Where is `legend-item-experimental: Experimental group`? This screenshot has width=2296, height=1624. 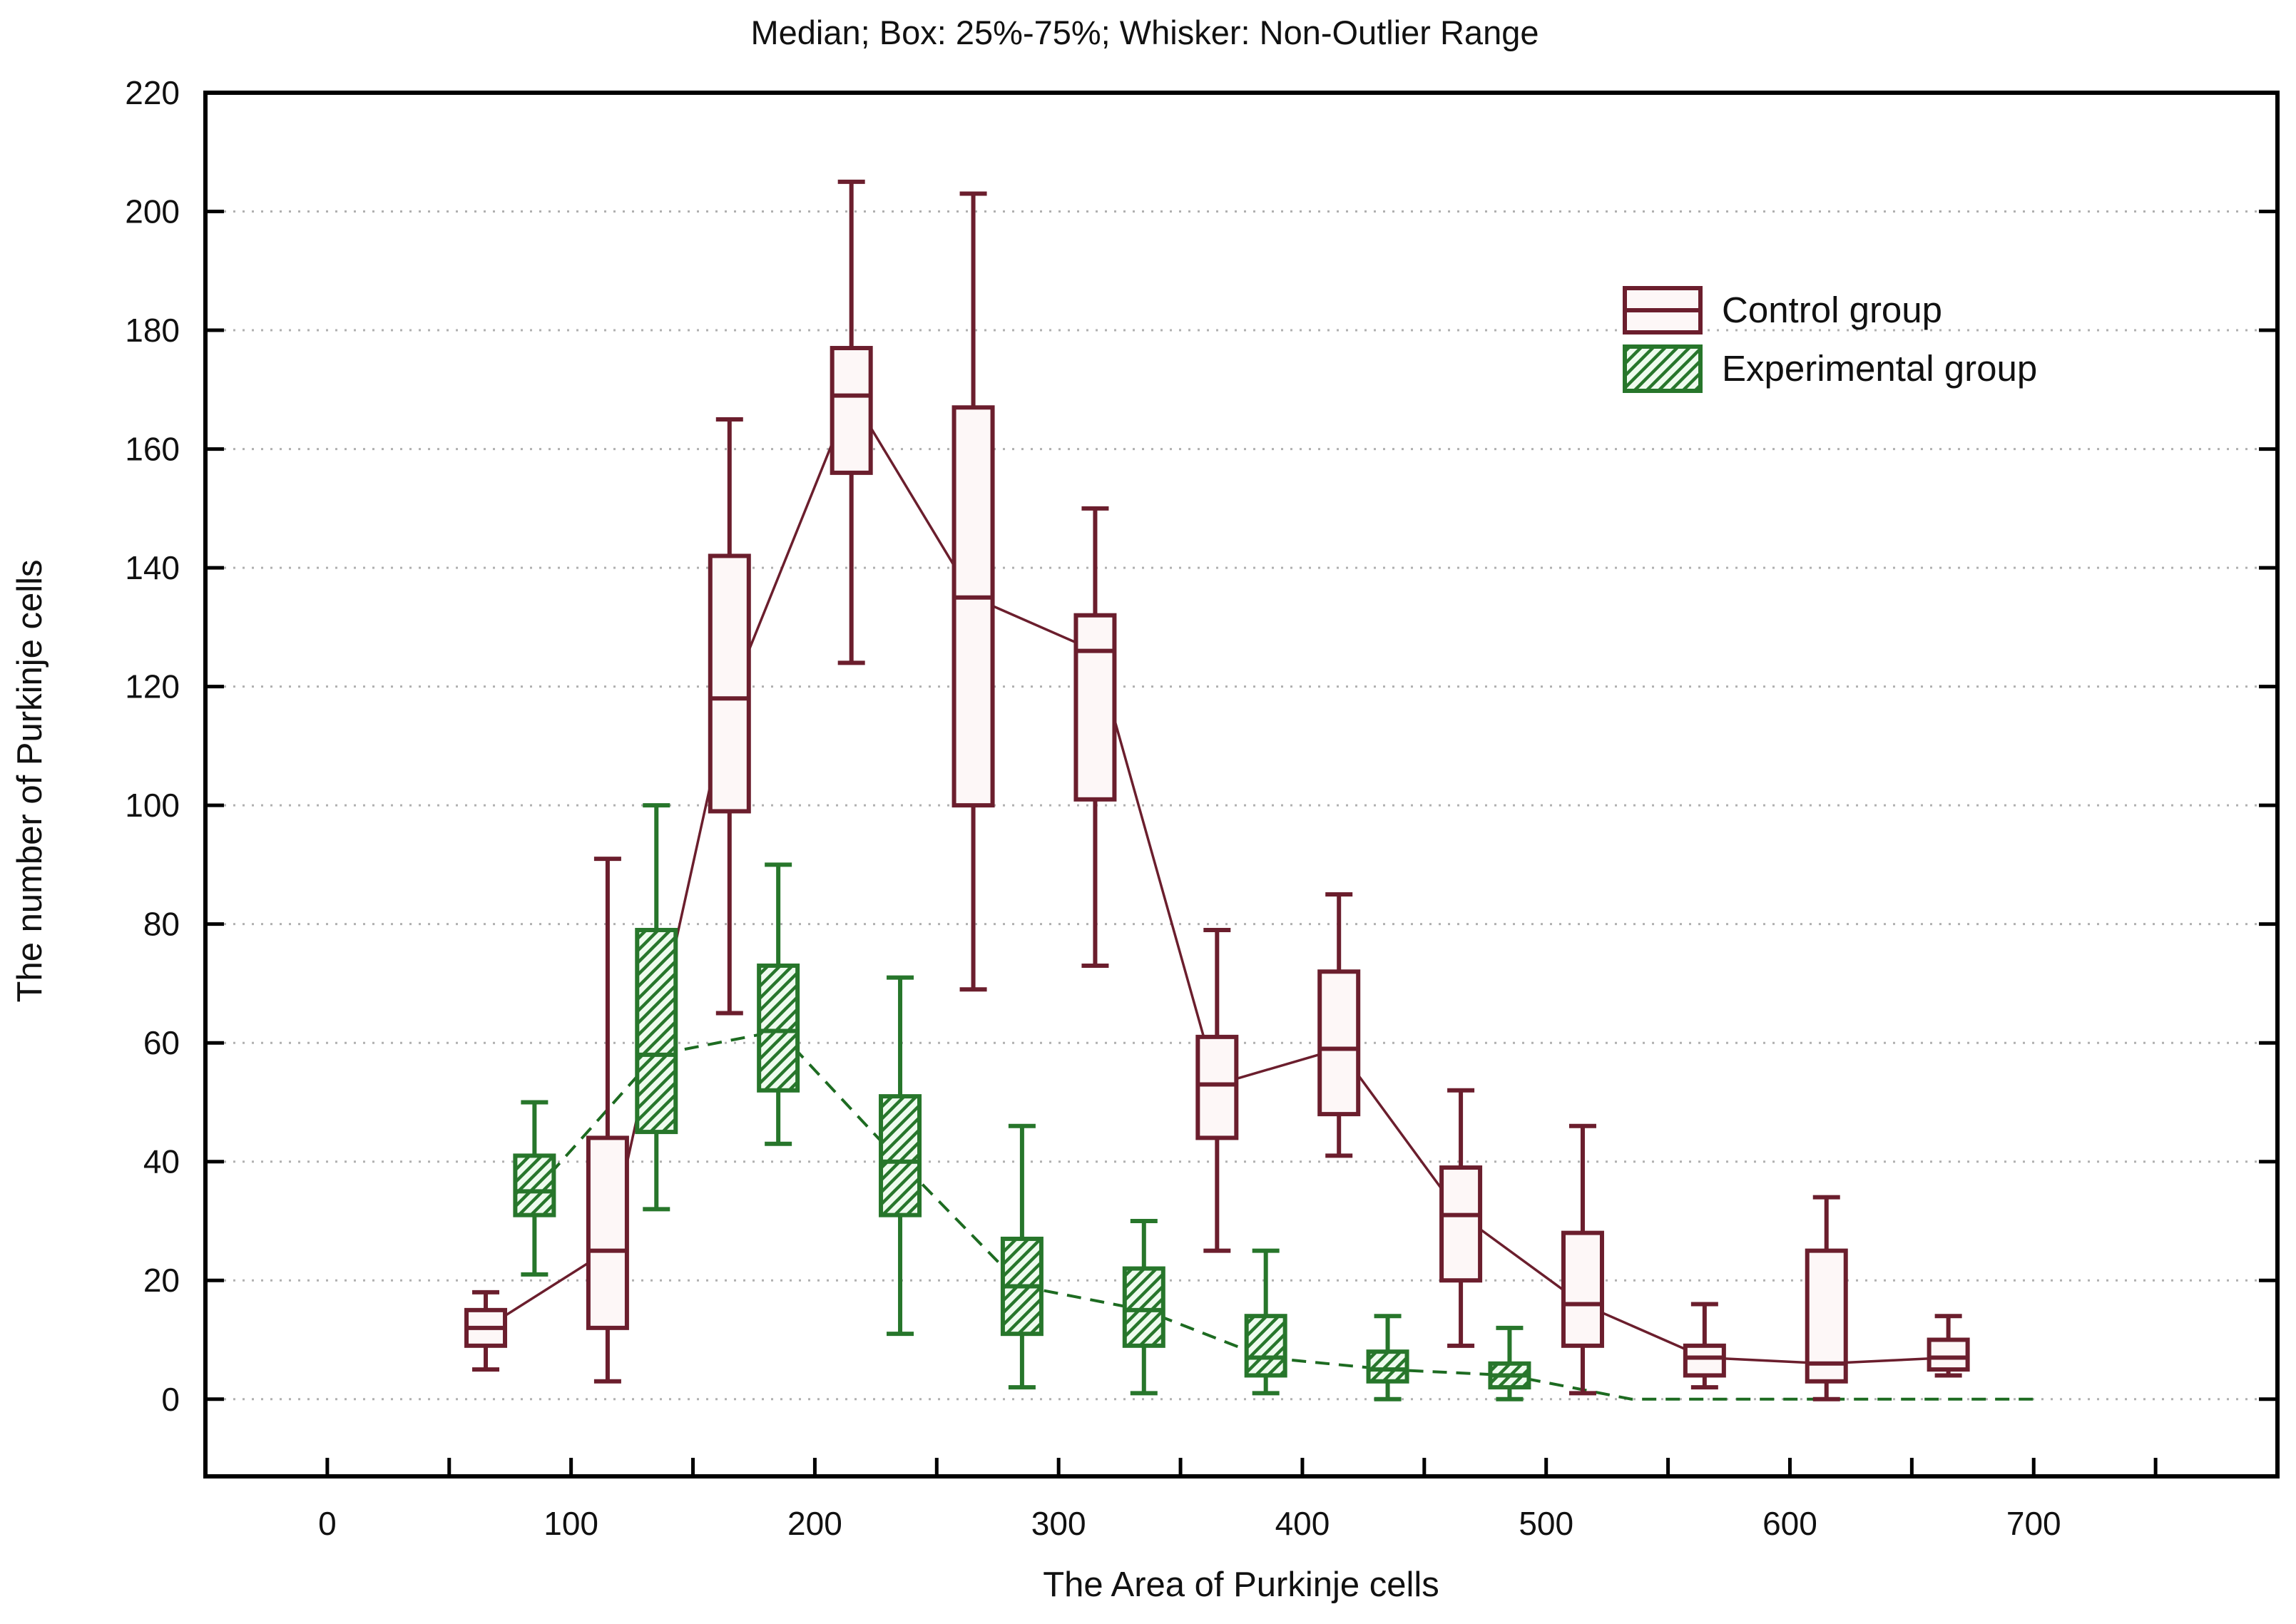 legend-item-experimental: Experimental group is located at coordinates (1830, 368).